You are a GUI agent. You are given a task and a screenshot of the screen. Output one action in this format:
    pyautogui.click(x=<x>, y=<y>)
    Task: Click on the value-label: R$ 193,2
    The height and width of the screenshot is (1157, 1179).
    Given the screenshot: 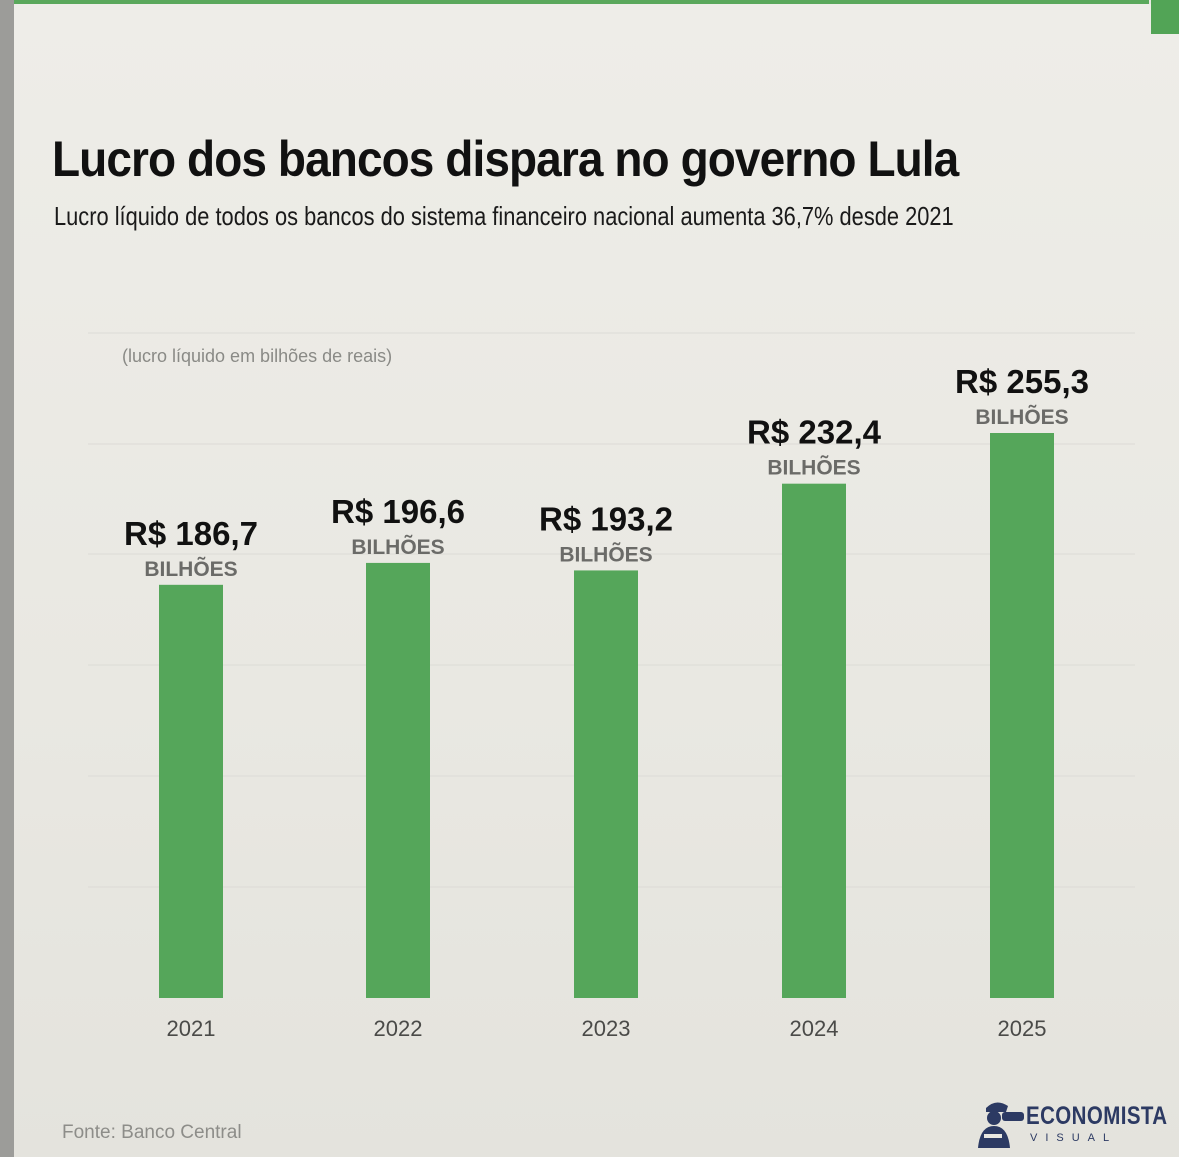 What is the action you would take?
    pyautogui.click(x=606, y=518)
    